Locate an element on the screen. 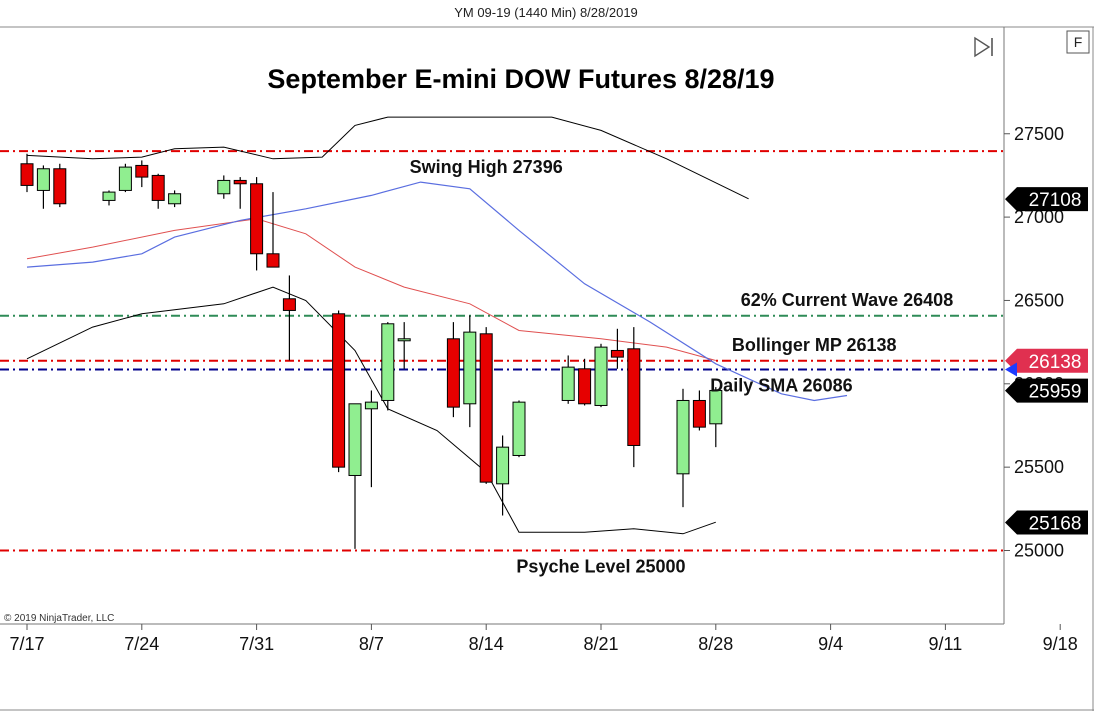  f-button-label: F is located at coordinates (1078, 42).